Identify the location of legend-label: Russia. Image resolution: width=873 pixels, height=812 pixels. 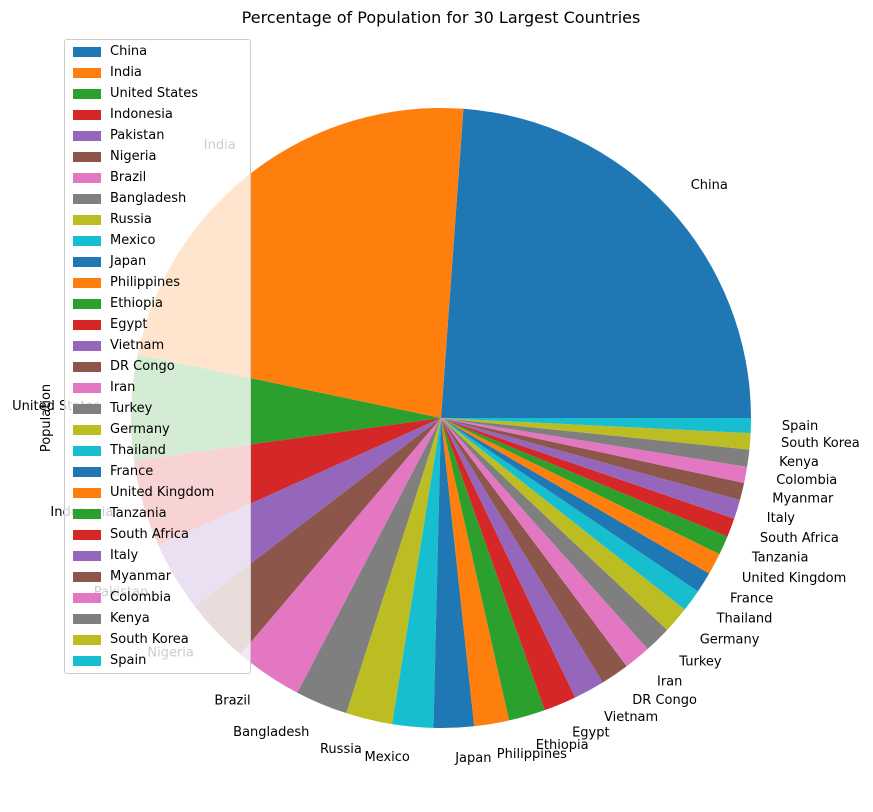
(131, 219).